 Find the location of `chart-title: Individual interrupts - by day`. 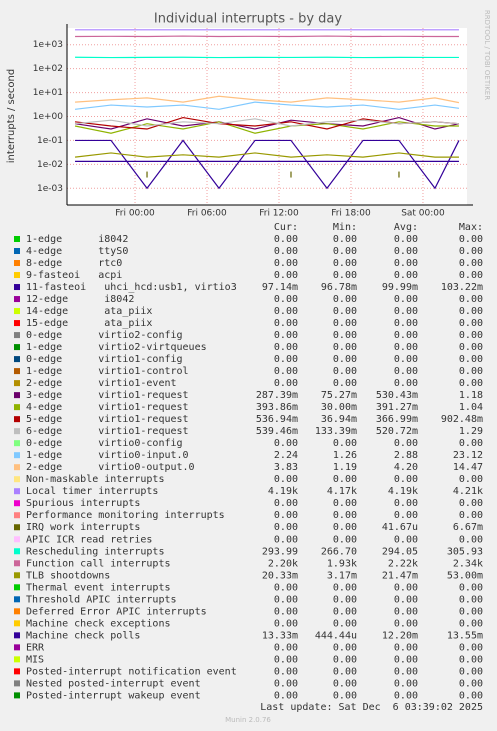

chart-title: Individual interrupts - by day is located at coordinates (248, 19).